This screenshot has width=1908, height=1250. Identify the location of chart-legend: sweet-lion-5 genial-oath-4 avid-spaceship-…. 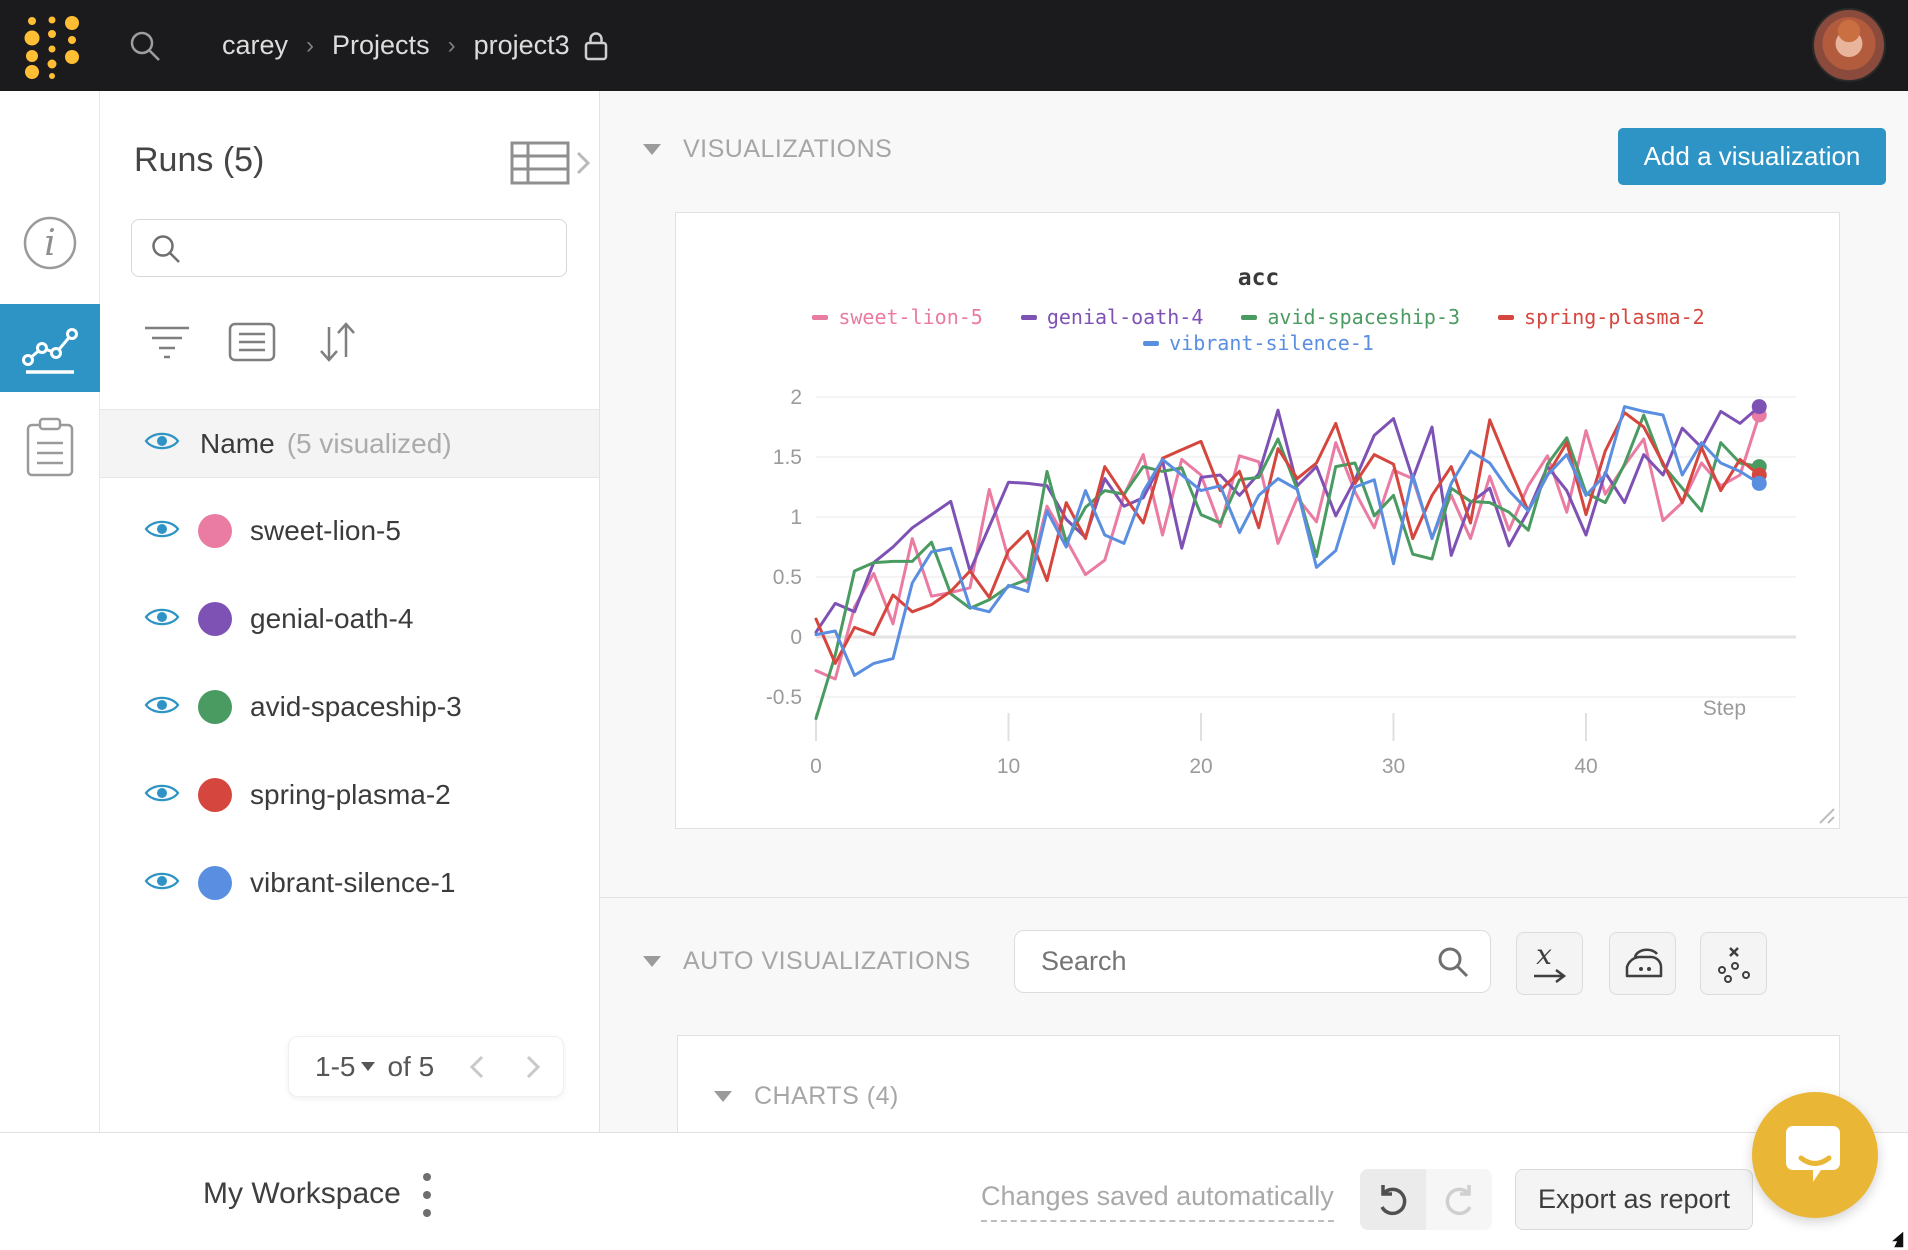
(1258, 331).